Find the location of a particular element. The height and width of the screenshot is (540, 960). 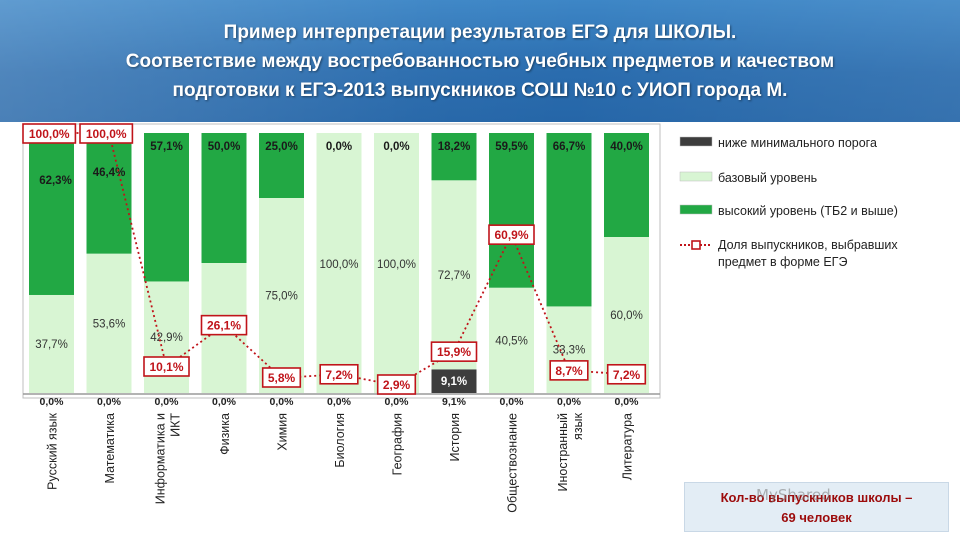

category-label-line: Обществознание is located at coordinates (513, 463).